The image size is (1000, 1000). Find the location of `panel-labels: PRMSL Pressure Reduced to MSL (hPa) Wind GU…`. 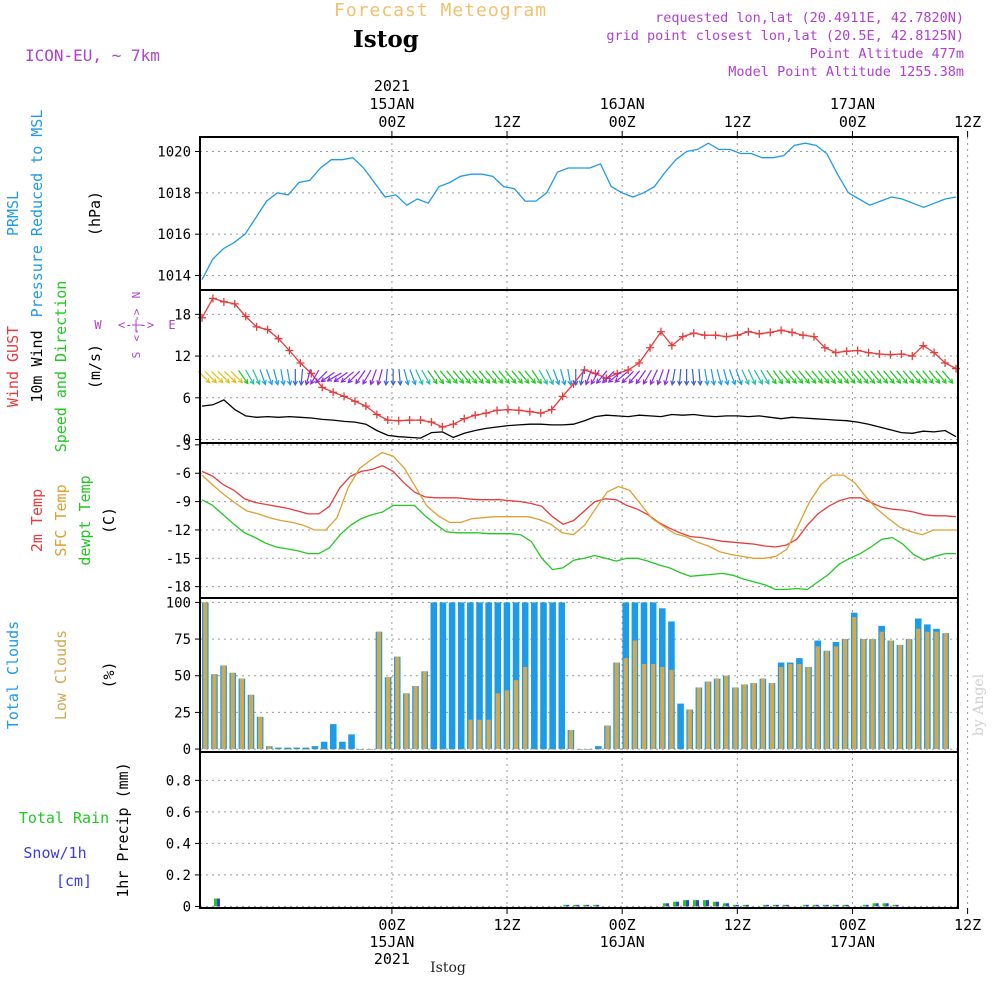

panel-labels: PRMSL Pressure Reduced to MSL (hPa) Wind GU… is located at coordinates (90, 504).